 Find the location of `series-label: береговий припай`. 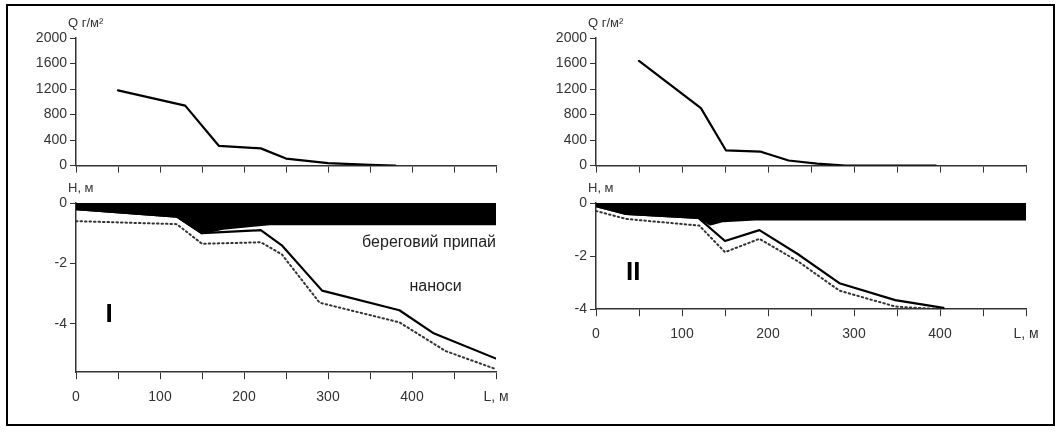

series-label: береговий припай is located at coordinates (429, 241).